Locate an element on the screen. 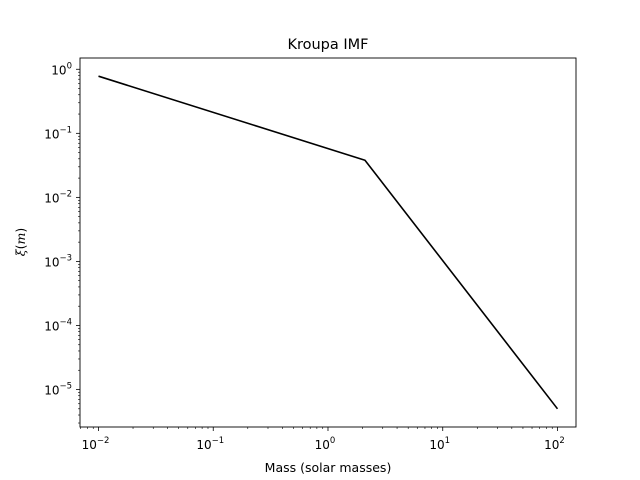 The width and height of the screenshot is (640, 480). y-tick-label: 10⁻³ is located at coordinates (58, 261).